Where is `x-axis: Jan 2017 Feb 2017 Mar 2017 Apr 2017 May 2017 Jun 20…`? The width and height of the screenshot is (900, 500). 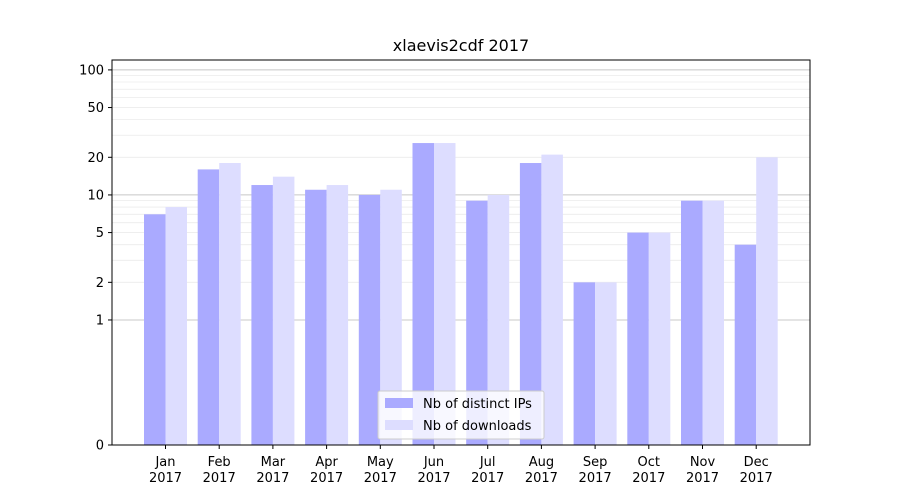 x-axis: Jan 2017 Feb 2017 Mar 2017 Apr 2017 May 2017 Jun 20… is located at coordinates (461, 465).